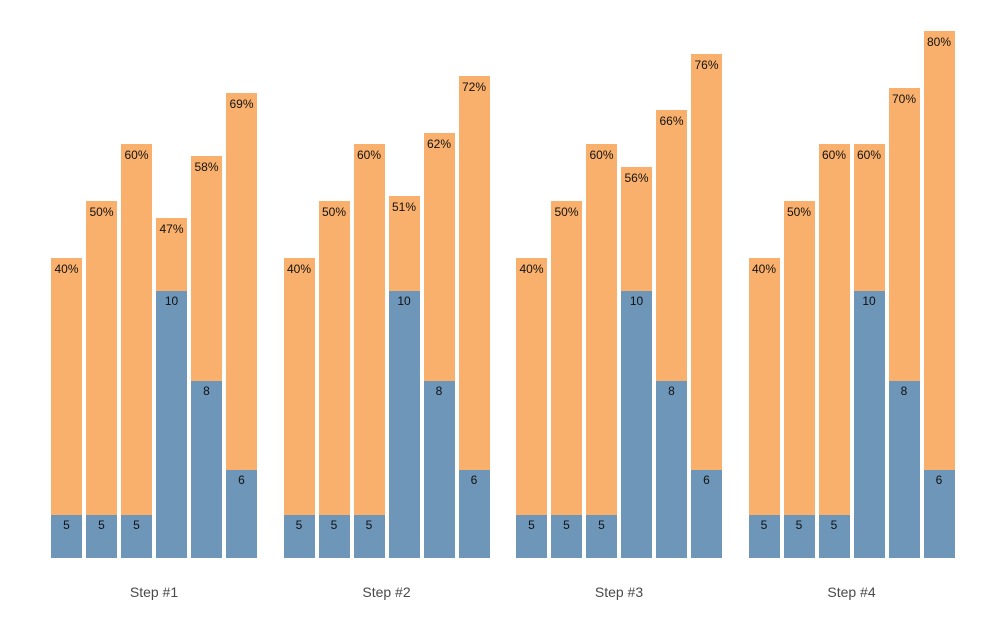 This screenshot has width=1000, height=618. I want to click on group-label: Step #3, so click(619, 592).